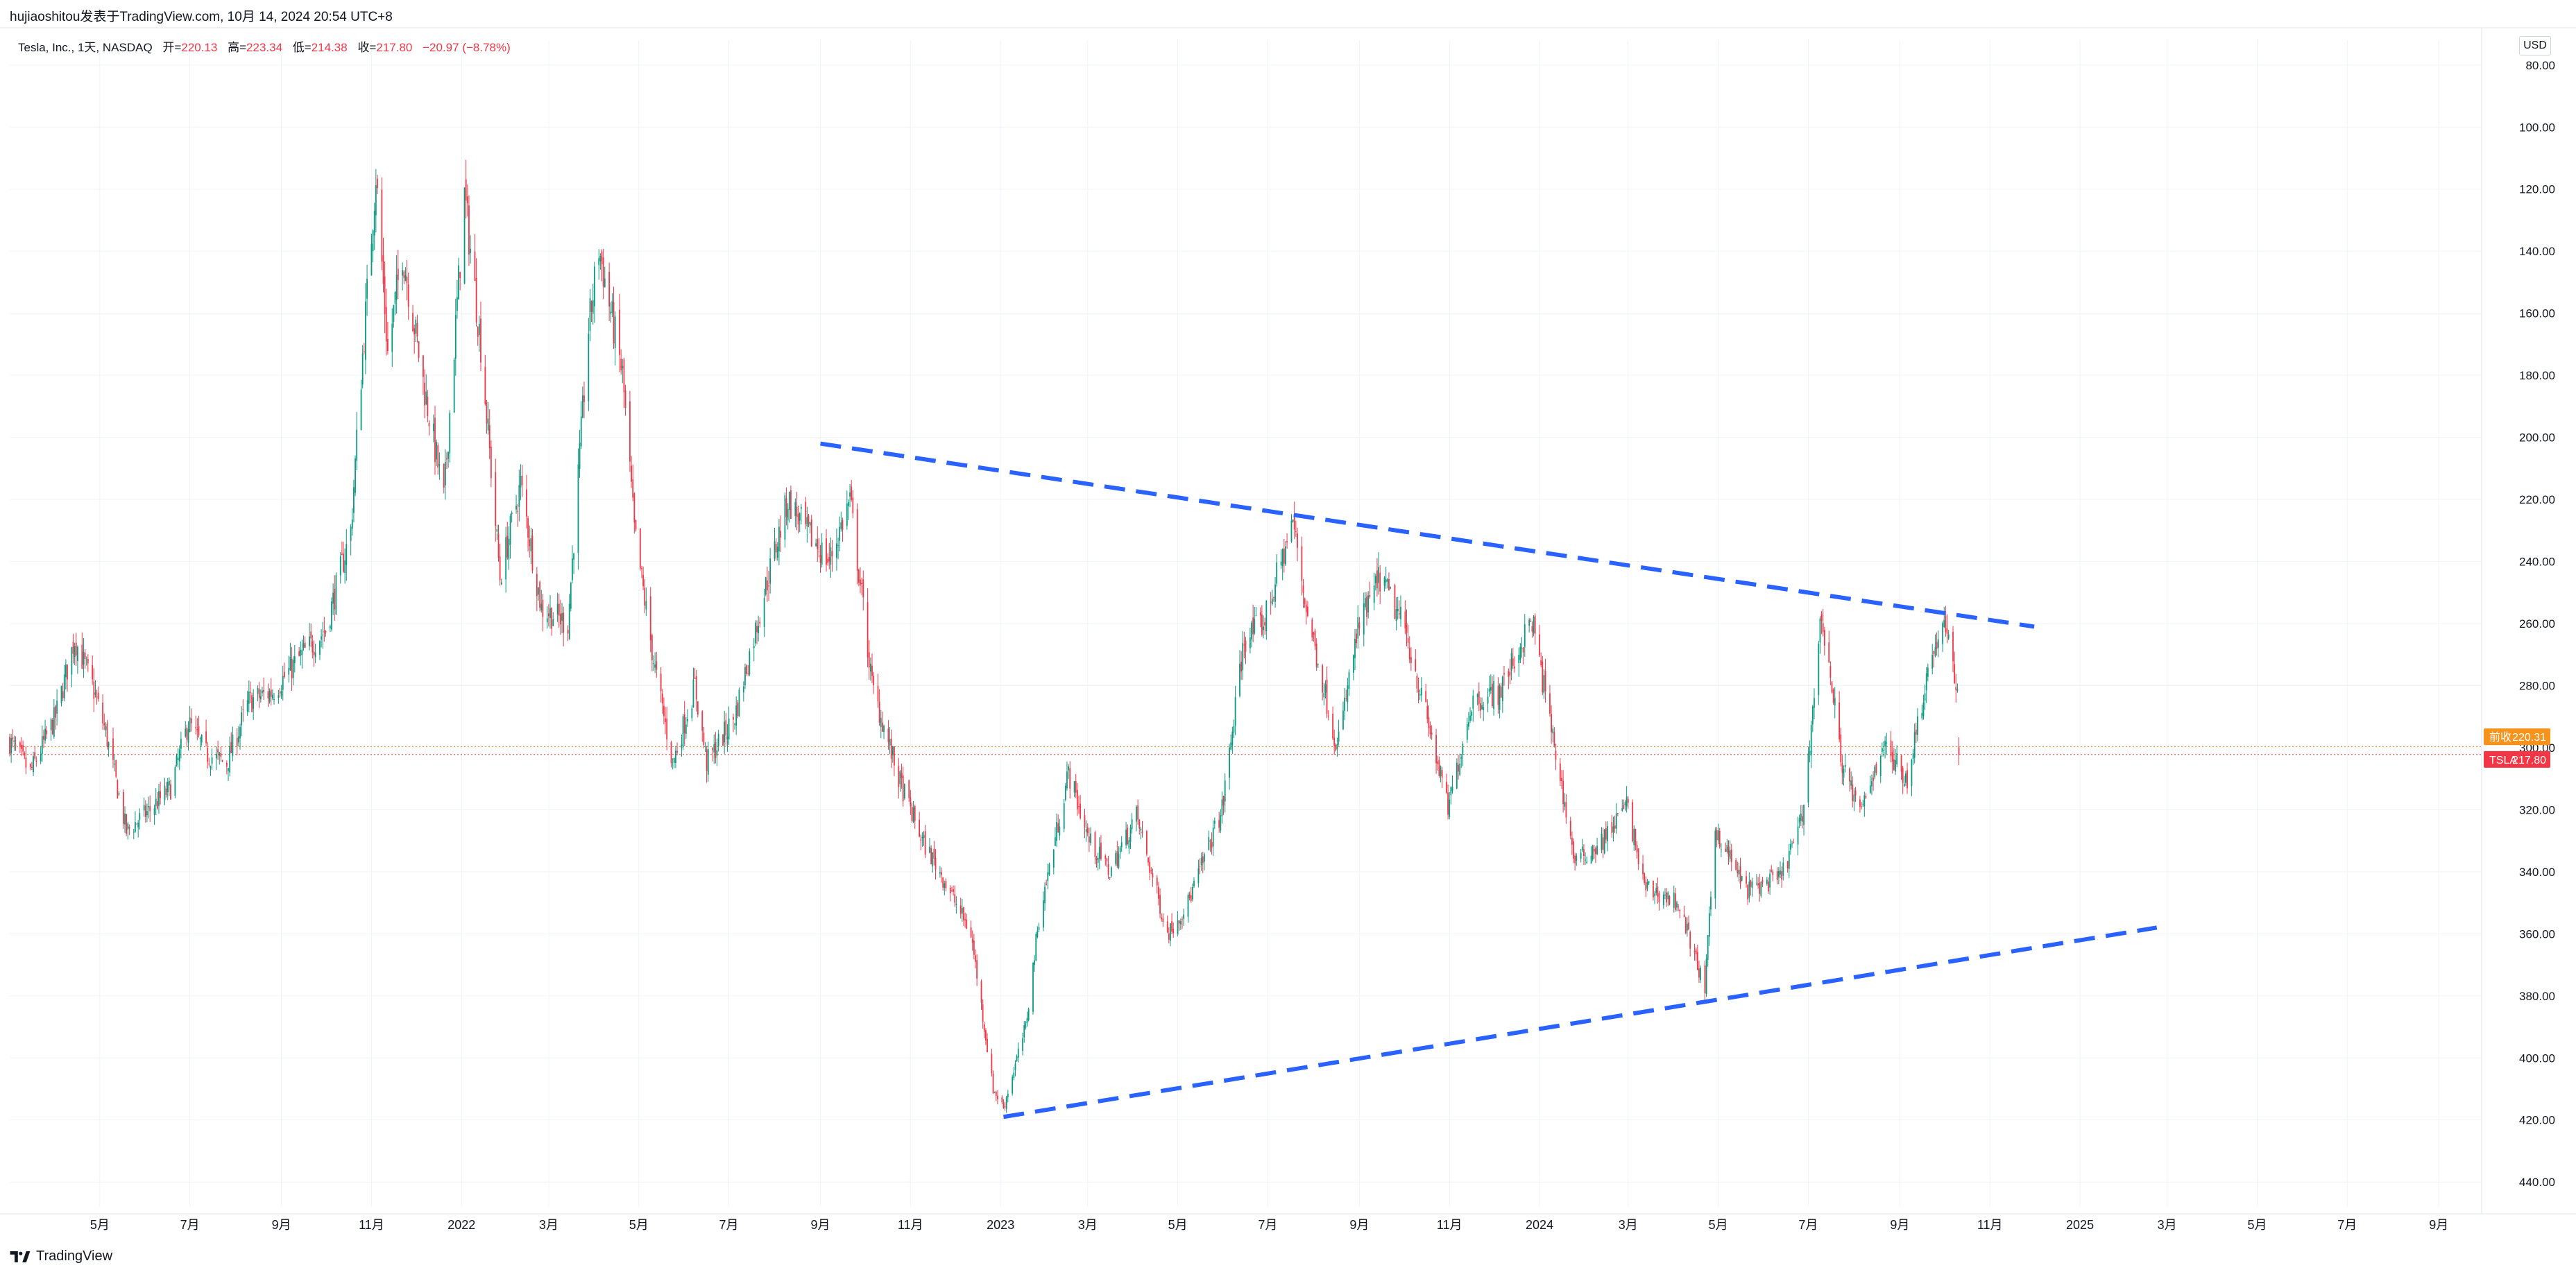 The height and width of the screenshot is (1279, 2576). I want to click on price-axis-label: 280.00, so click(2537, 685).